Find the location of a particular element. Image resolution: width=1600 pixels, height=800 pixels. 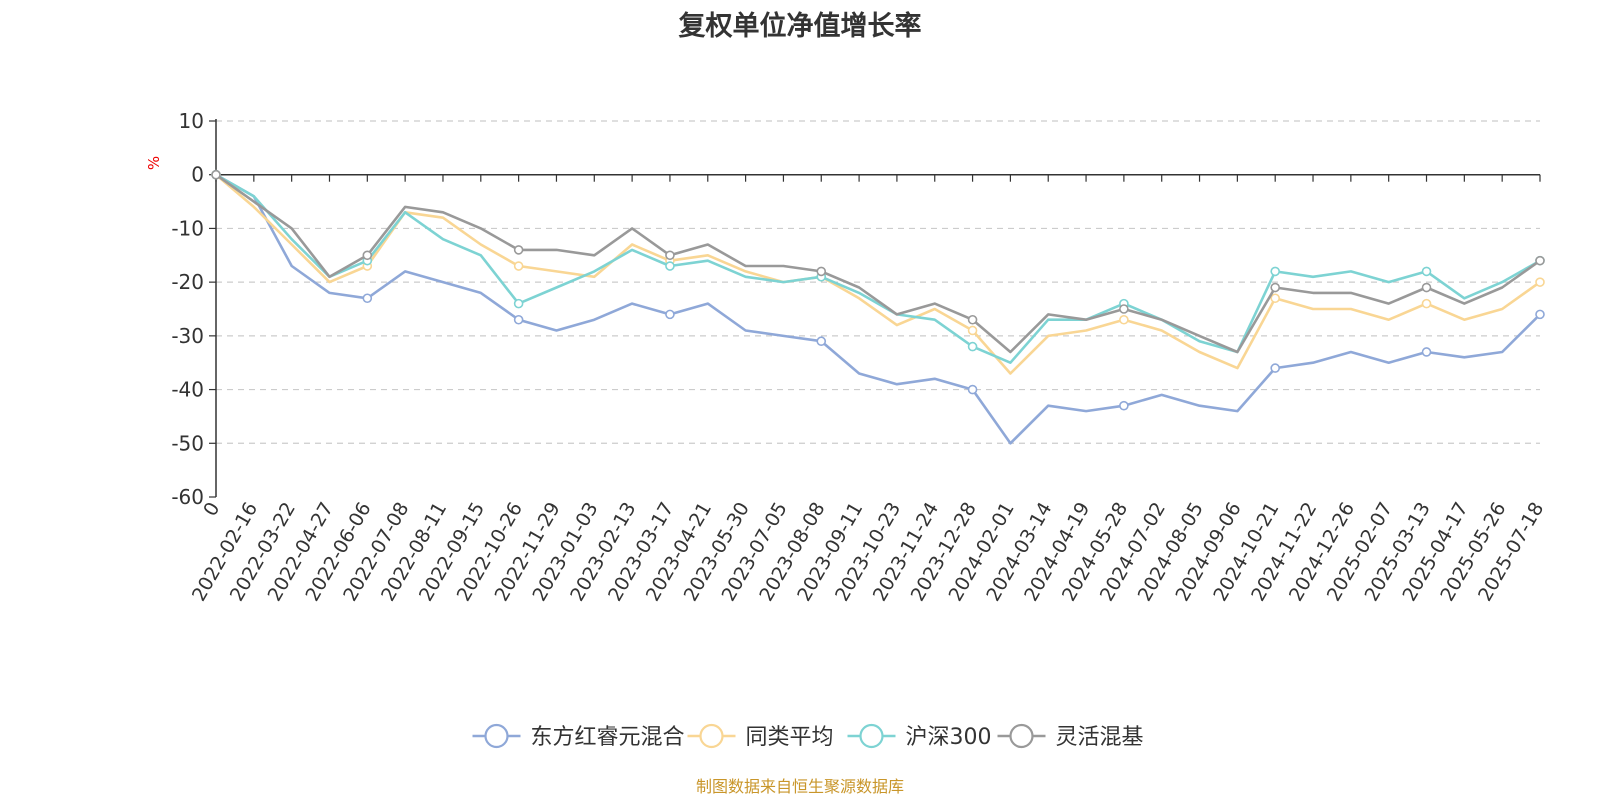

y-tick-label: -60 is located at coordinates (187, 497).